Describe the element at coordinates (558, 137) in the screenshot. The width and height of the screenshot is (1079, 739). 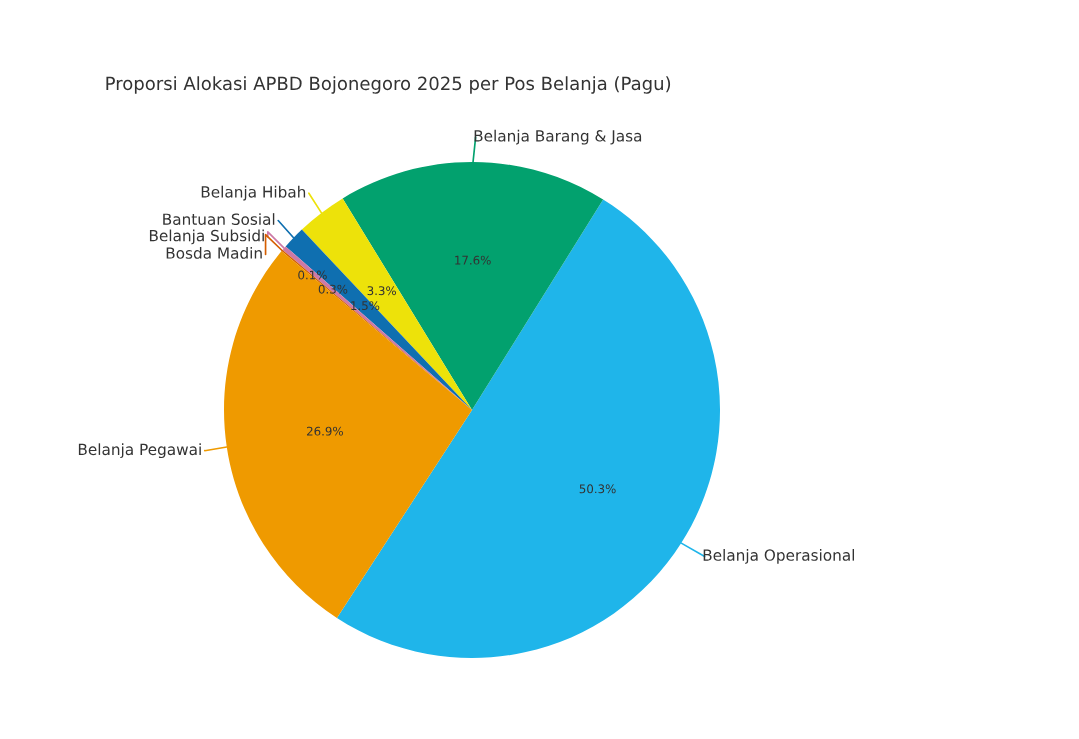
I see `slice-label: Belanja Barang & Jasa` at that location.